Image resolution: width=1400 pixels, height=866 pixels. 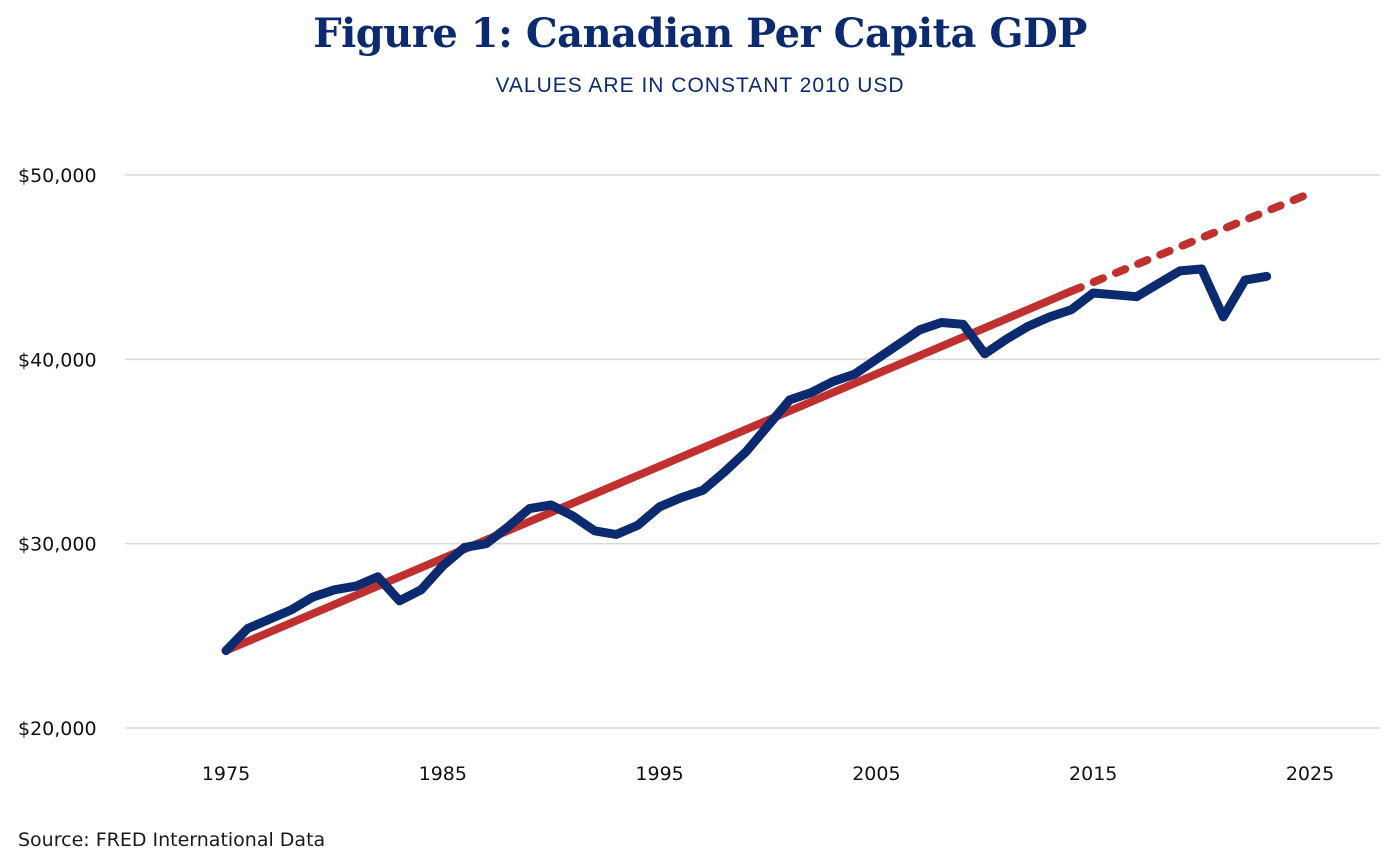 What do you see at coordinates (226, 774) in the screenshot?
I see `x-tick-label: 1975` at bounding box center [226, 774].